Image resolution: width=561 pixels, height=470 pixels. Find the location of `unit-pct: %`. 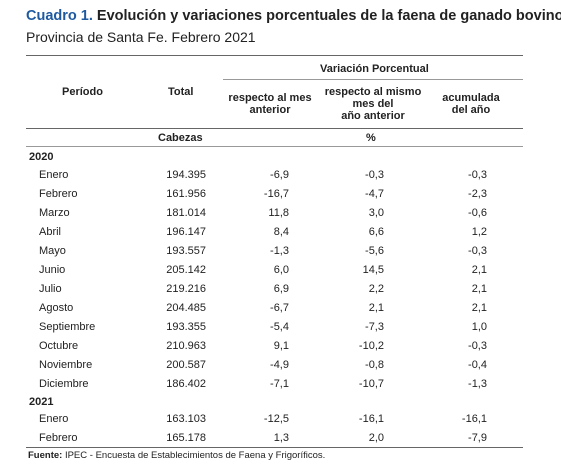

unit-pct: % is located at coordinates (371, 138).